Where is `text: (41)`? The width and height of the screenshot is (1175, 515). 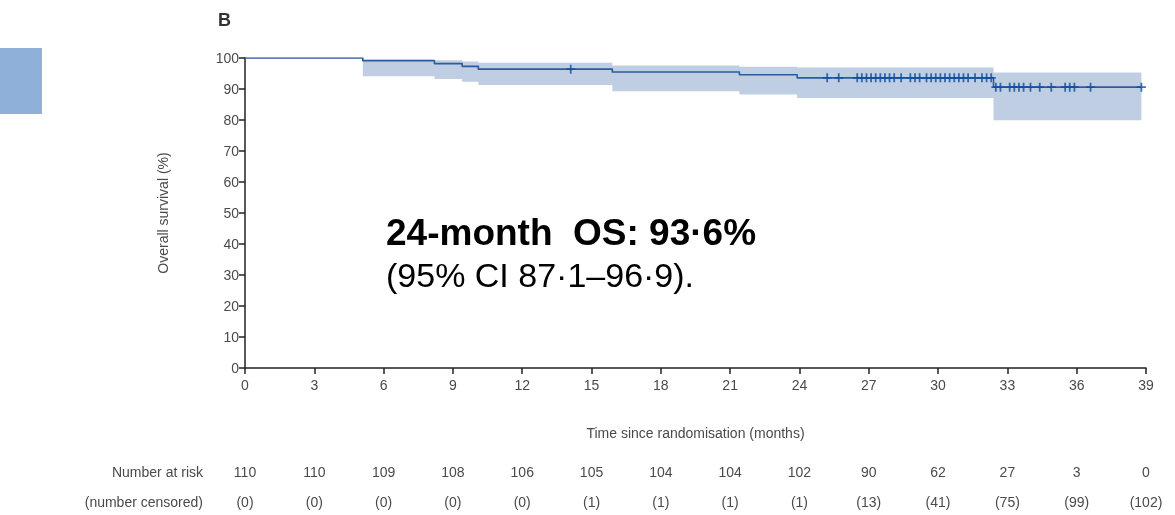 text: (41) is located at coordinates (938, 502).